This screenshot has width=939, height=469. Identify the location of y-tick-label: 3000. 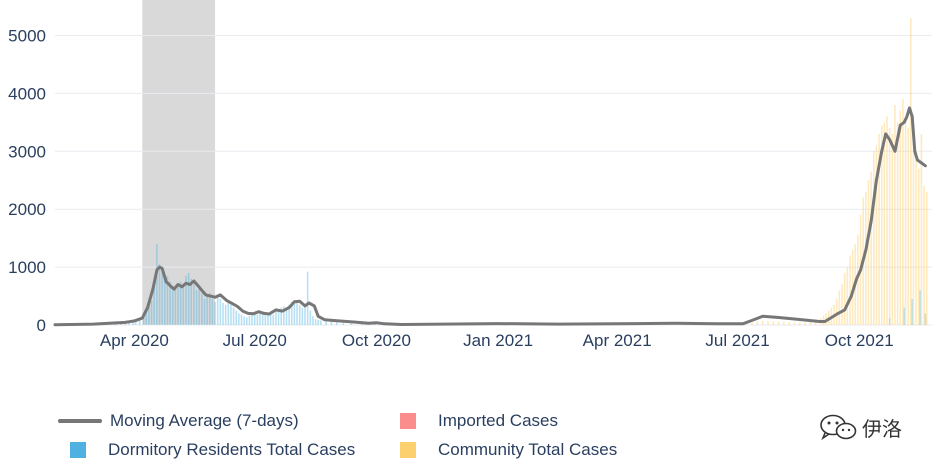
(27, 151).